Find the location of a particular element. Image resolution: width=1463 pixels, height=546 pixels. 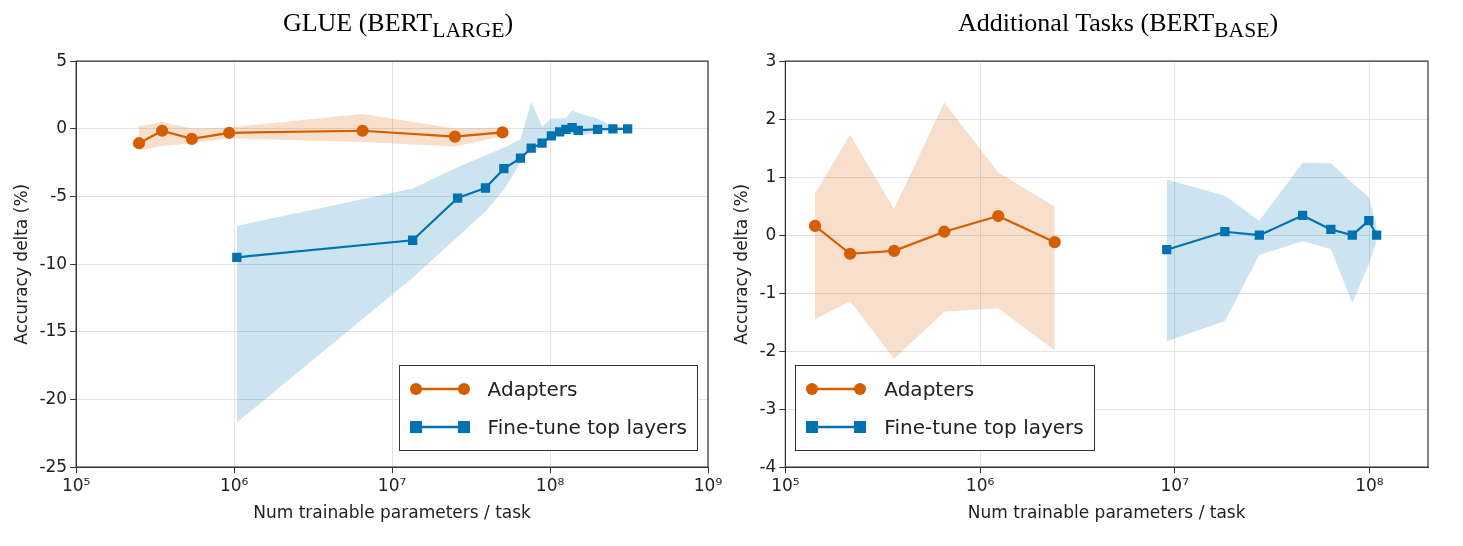

y-tick-label: -5 is located at coordinates (59, 194).